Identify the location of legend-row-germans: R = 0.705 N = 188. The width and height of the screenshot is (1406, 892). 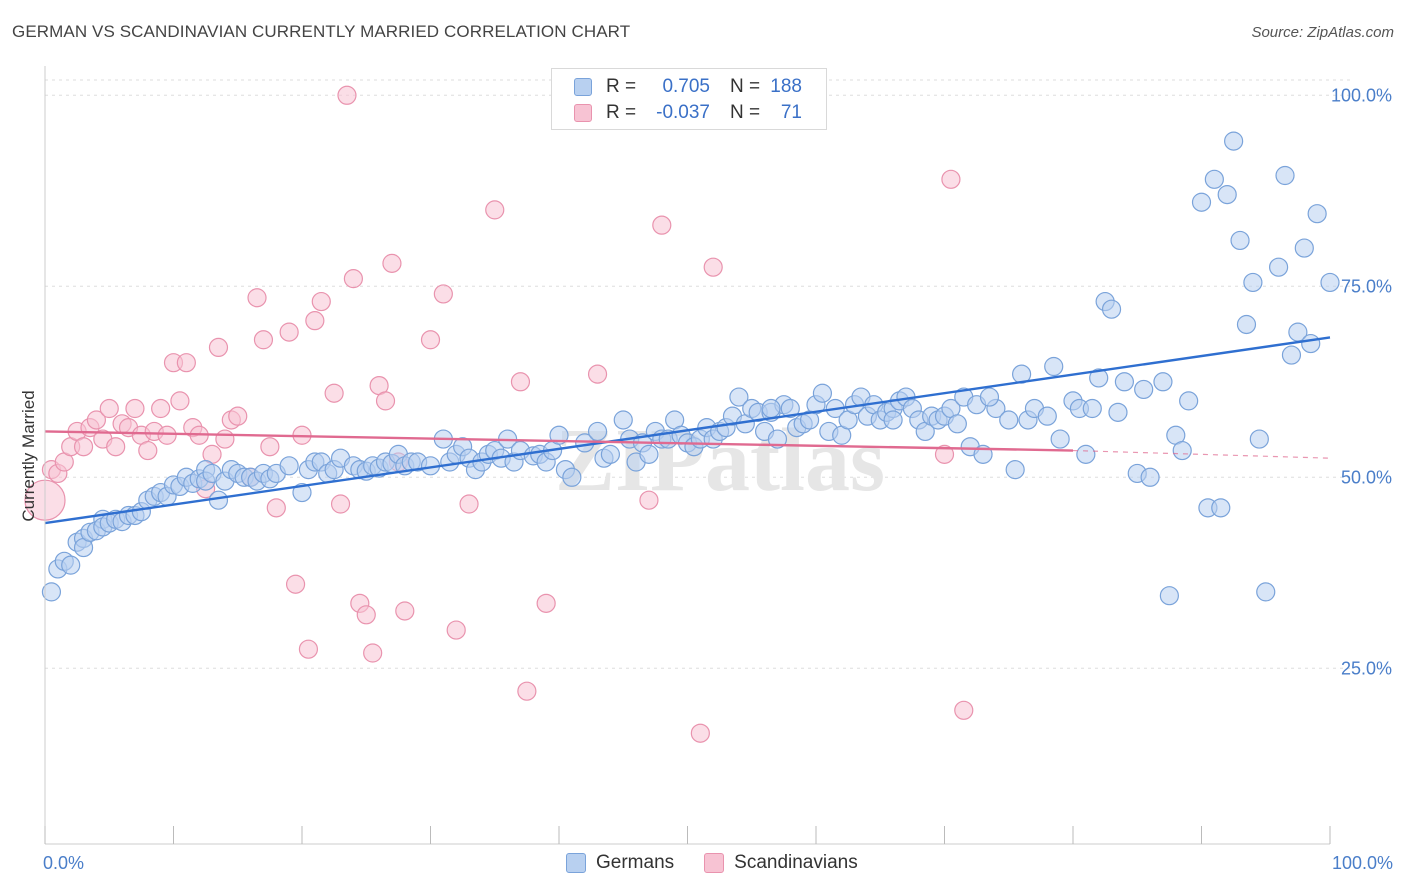
(688, 87).